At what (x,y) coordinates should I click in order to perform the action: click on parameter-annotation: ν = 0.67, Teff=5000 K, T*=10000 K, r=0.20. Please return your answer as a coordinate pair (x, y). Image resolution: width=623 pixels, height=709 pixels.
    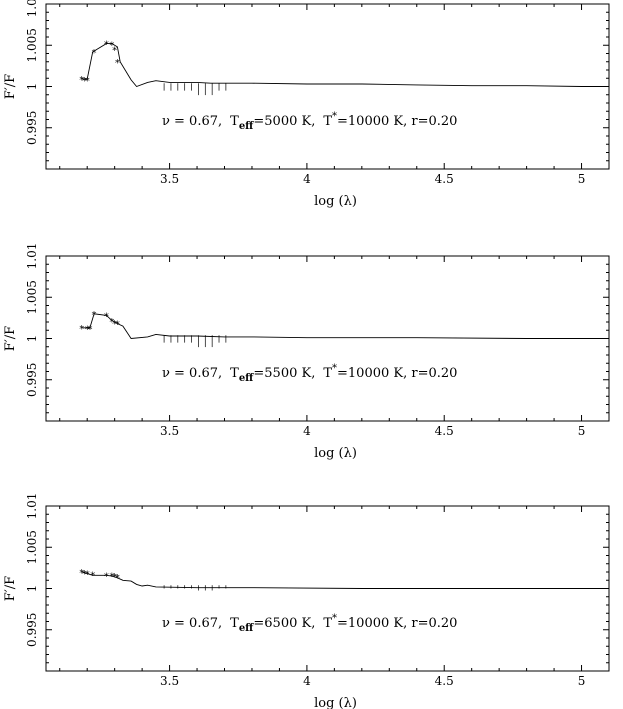
    Looking at the image, I should click on (309, 121).